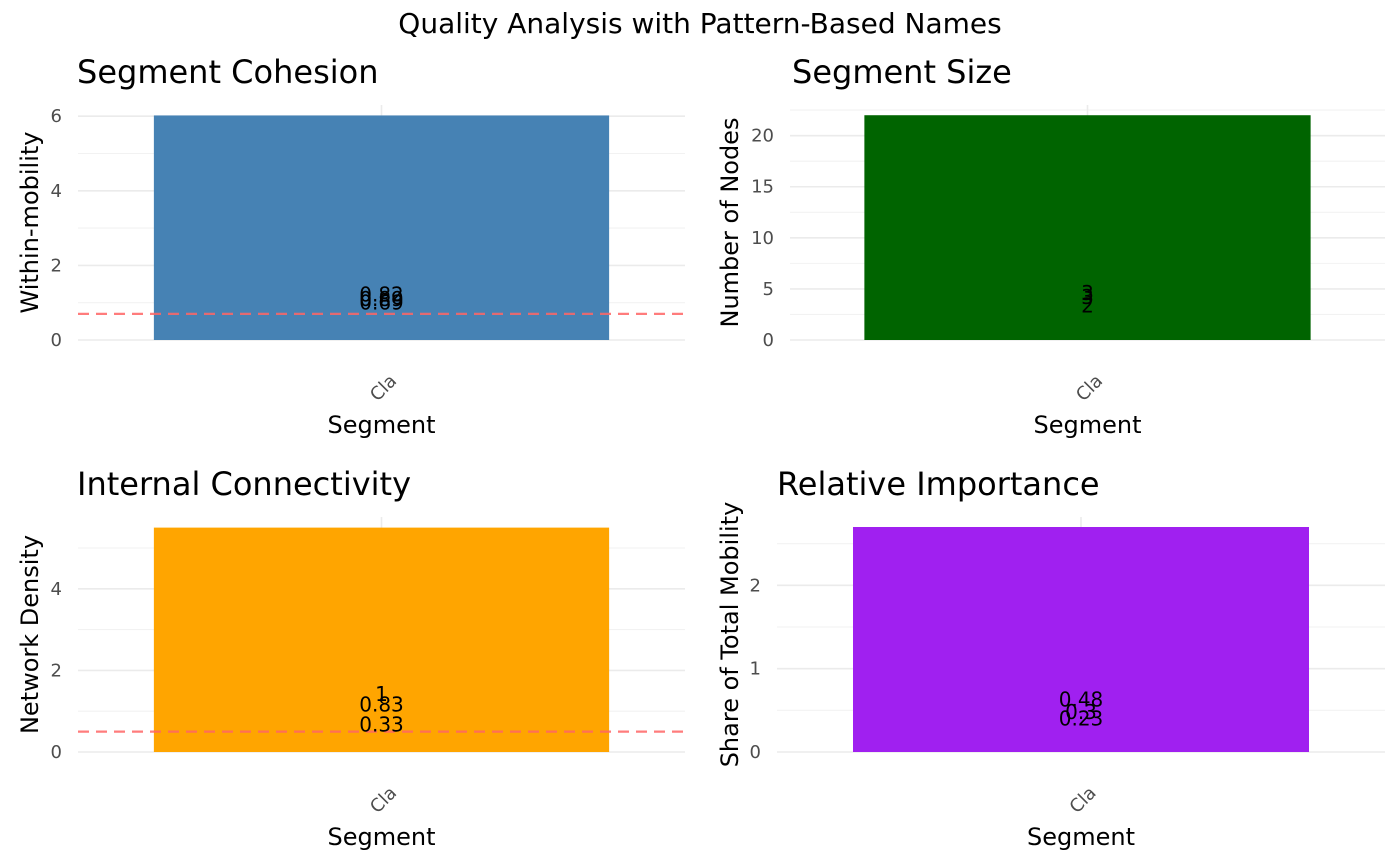 Image resolution: width=1400 pixels, height=866 pixels. What do you see at coordinates (244, 484) in the screenshot?
I see `panel-title: Internal Connectivity` at bounding box center [244, 484].